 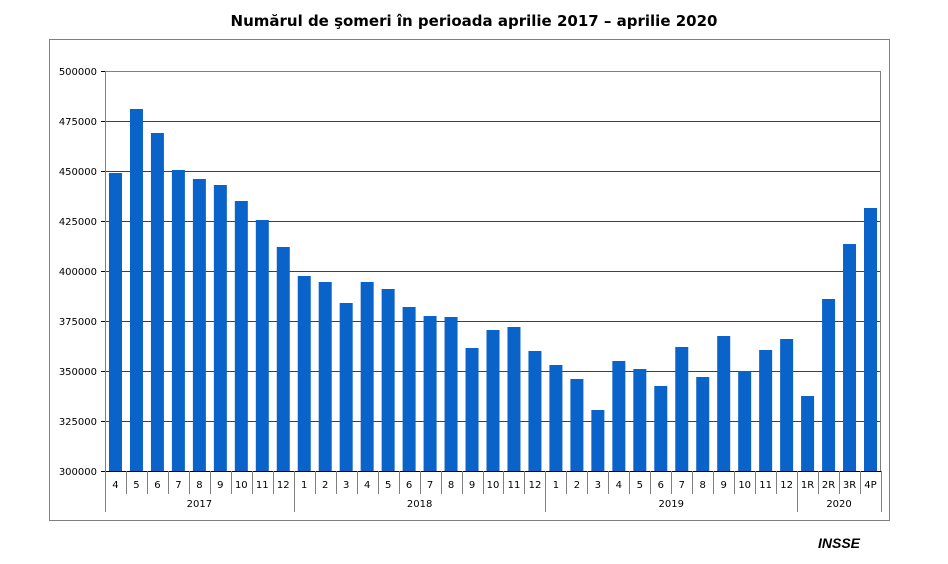 What do you see at coordinates (78, 72) in the screenshot?
I see `y-tick-label: 500000` at bounding box center [78, 72].